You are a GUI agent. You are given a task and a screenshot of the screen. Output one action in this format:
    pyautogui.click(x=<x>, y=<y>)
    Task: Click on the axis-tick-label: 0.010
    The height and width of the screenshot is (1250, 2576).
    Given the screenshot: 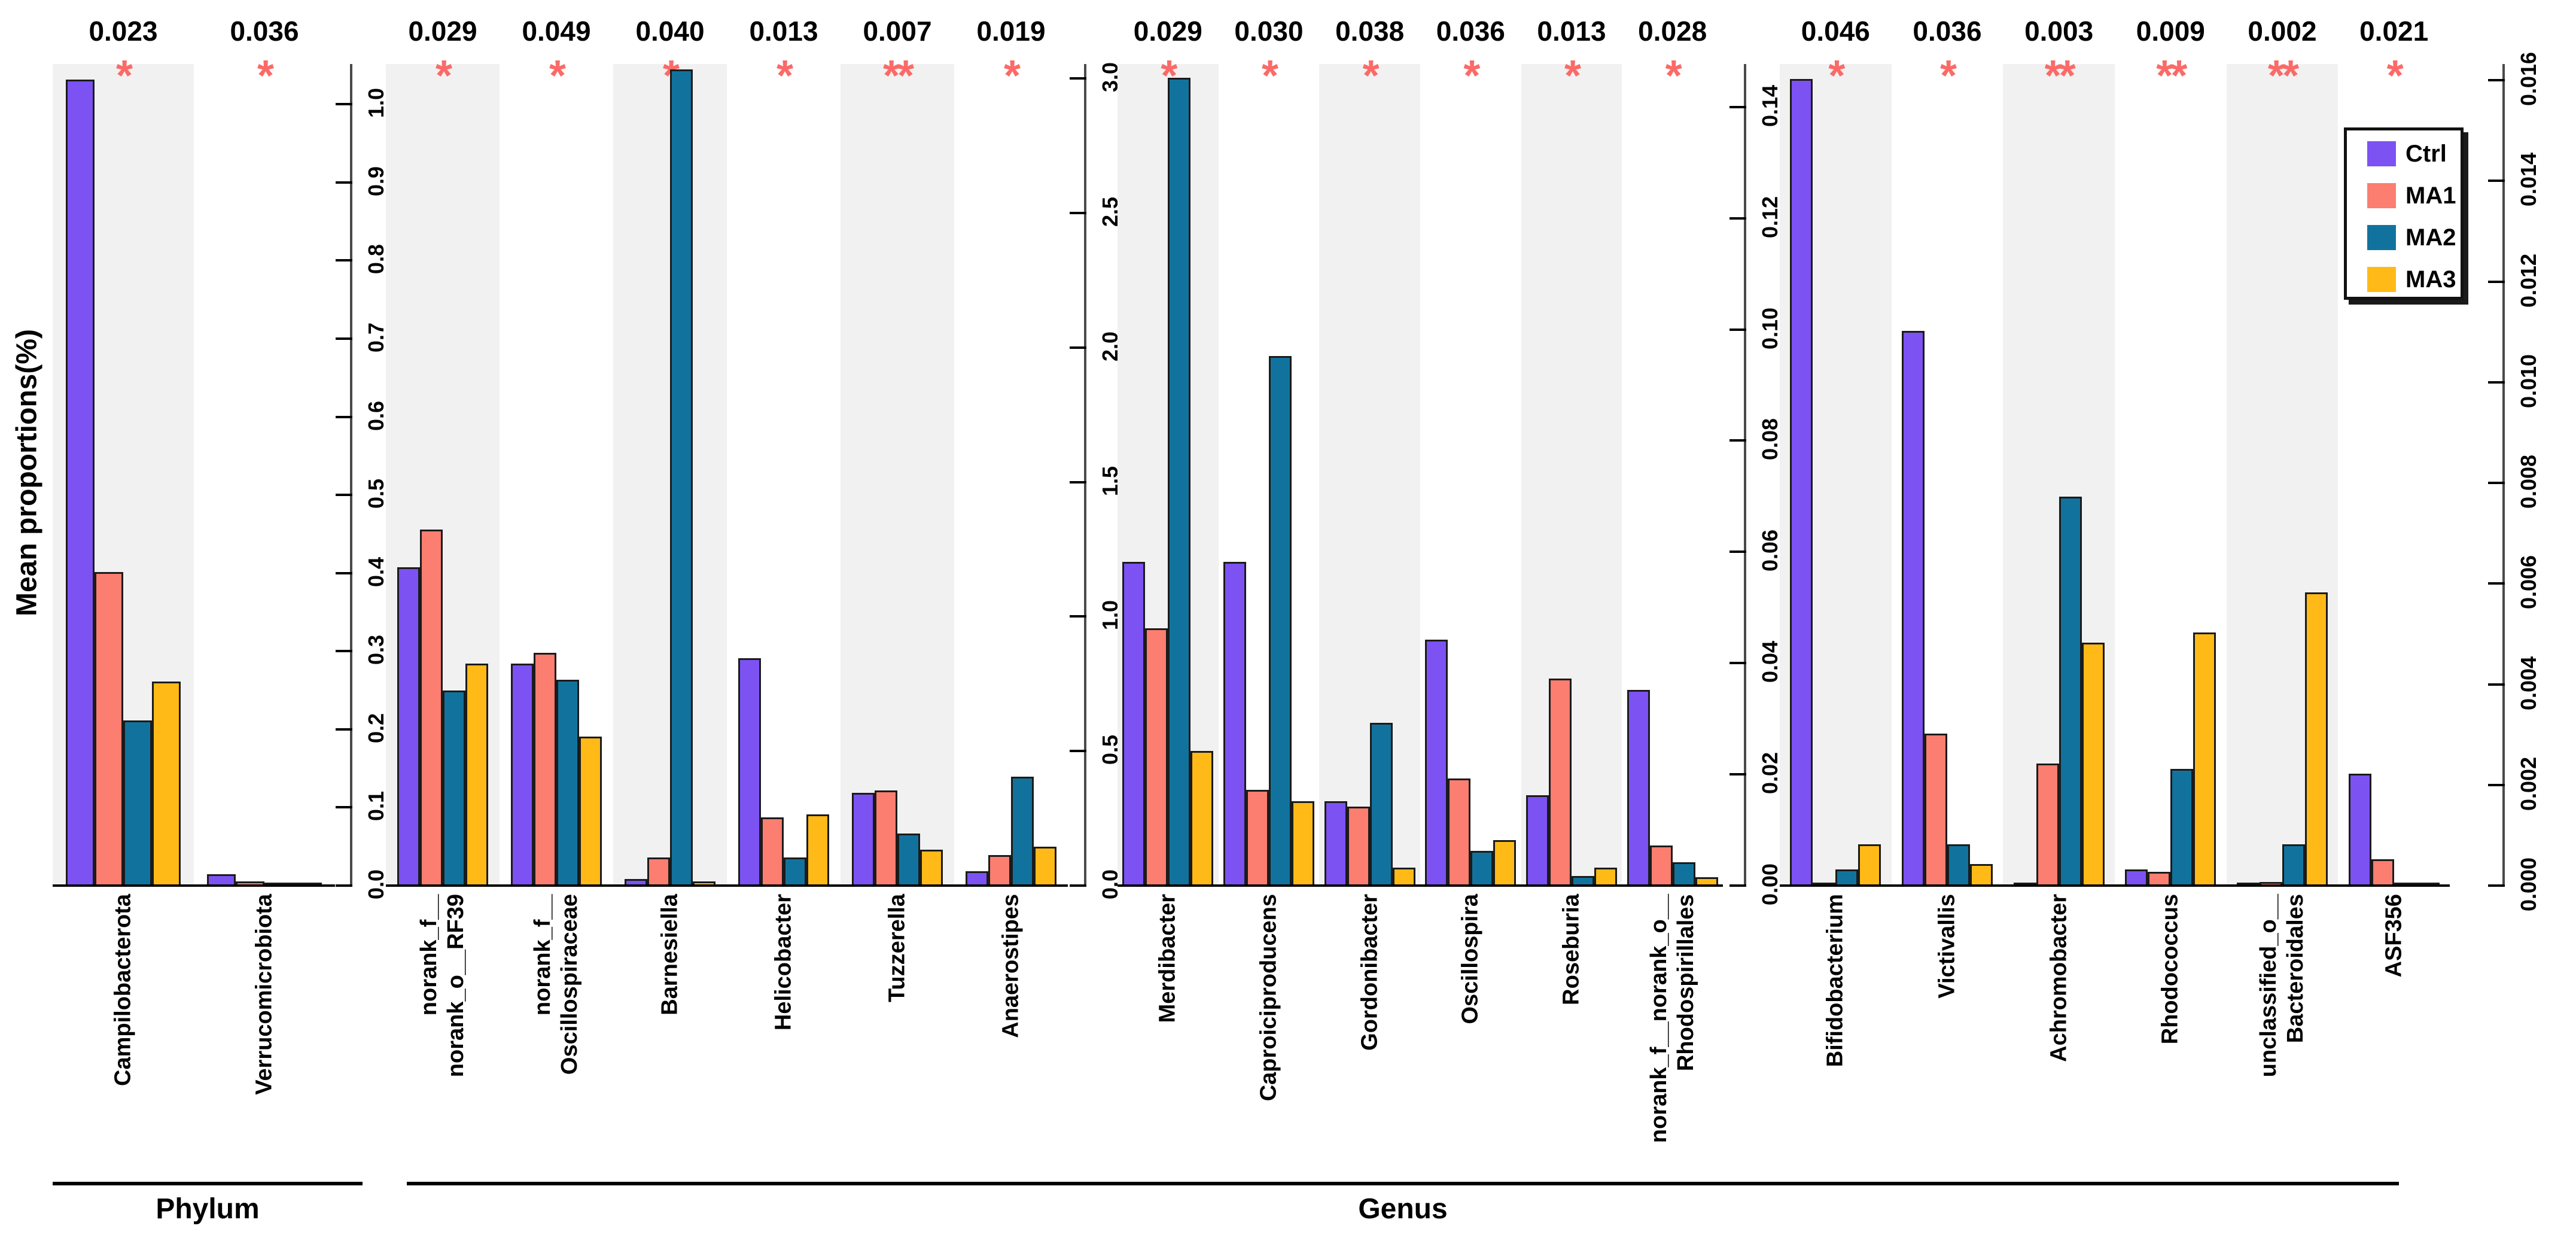 What is the action you would take?
    pyautogui.click(x=2528, y=381)
    